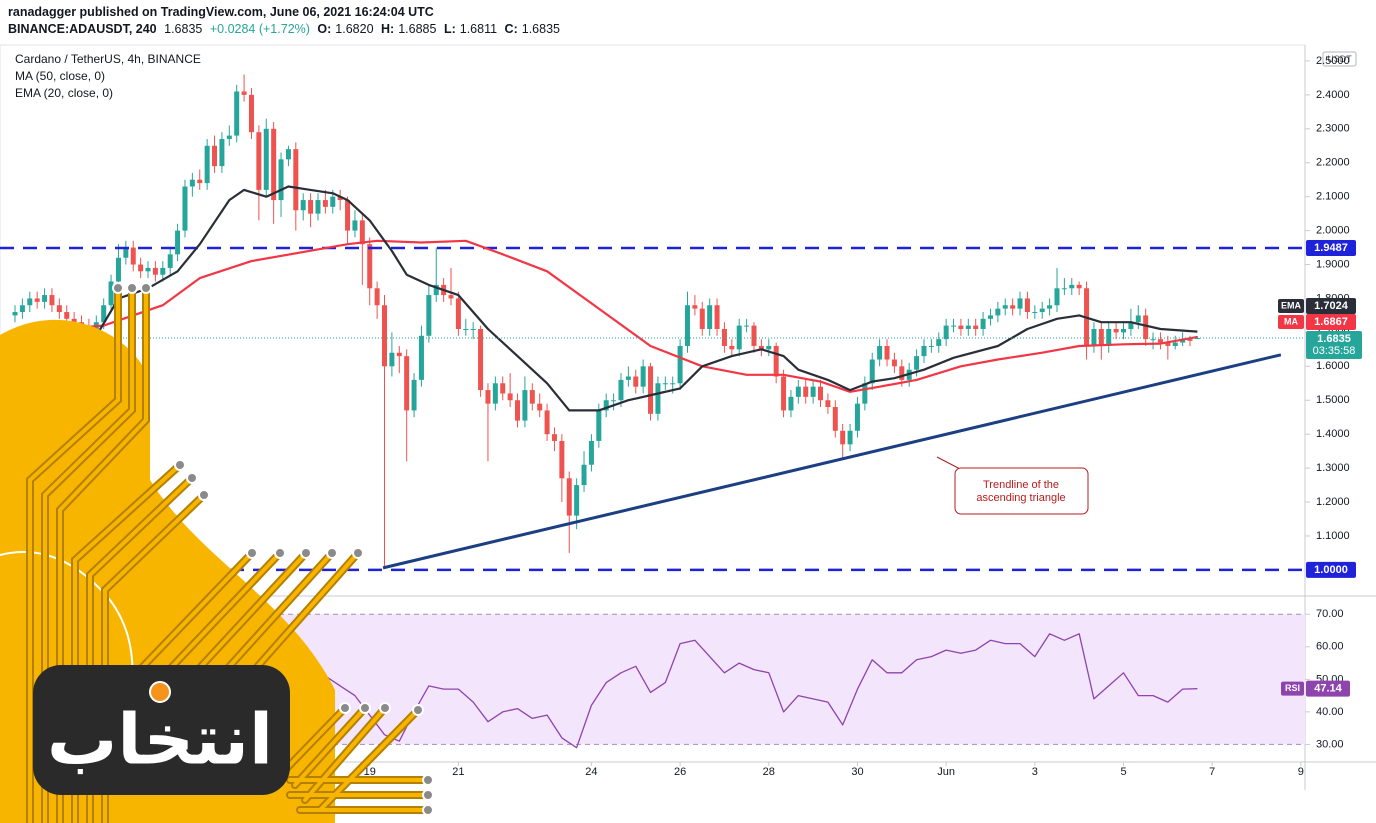  Describe the element at coordinates (1333, 434) in the screenshot. I see `y-tick-label: 1.4000` at that location.